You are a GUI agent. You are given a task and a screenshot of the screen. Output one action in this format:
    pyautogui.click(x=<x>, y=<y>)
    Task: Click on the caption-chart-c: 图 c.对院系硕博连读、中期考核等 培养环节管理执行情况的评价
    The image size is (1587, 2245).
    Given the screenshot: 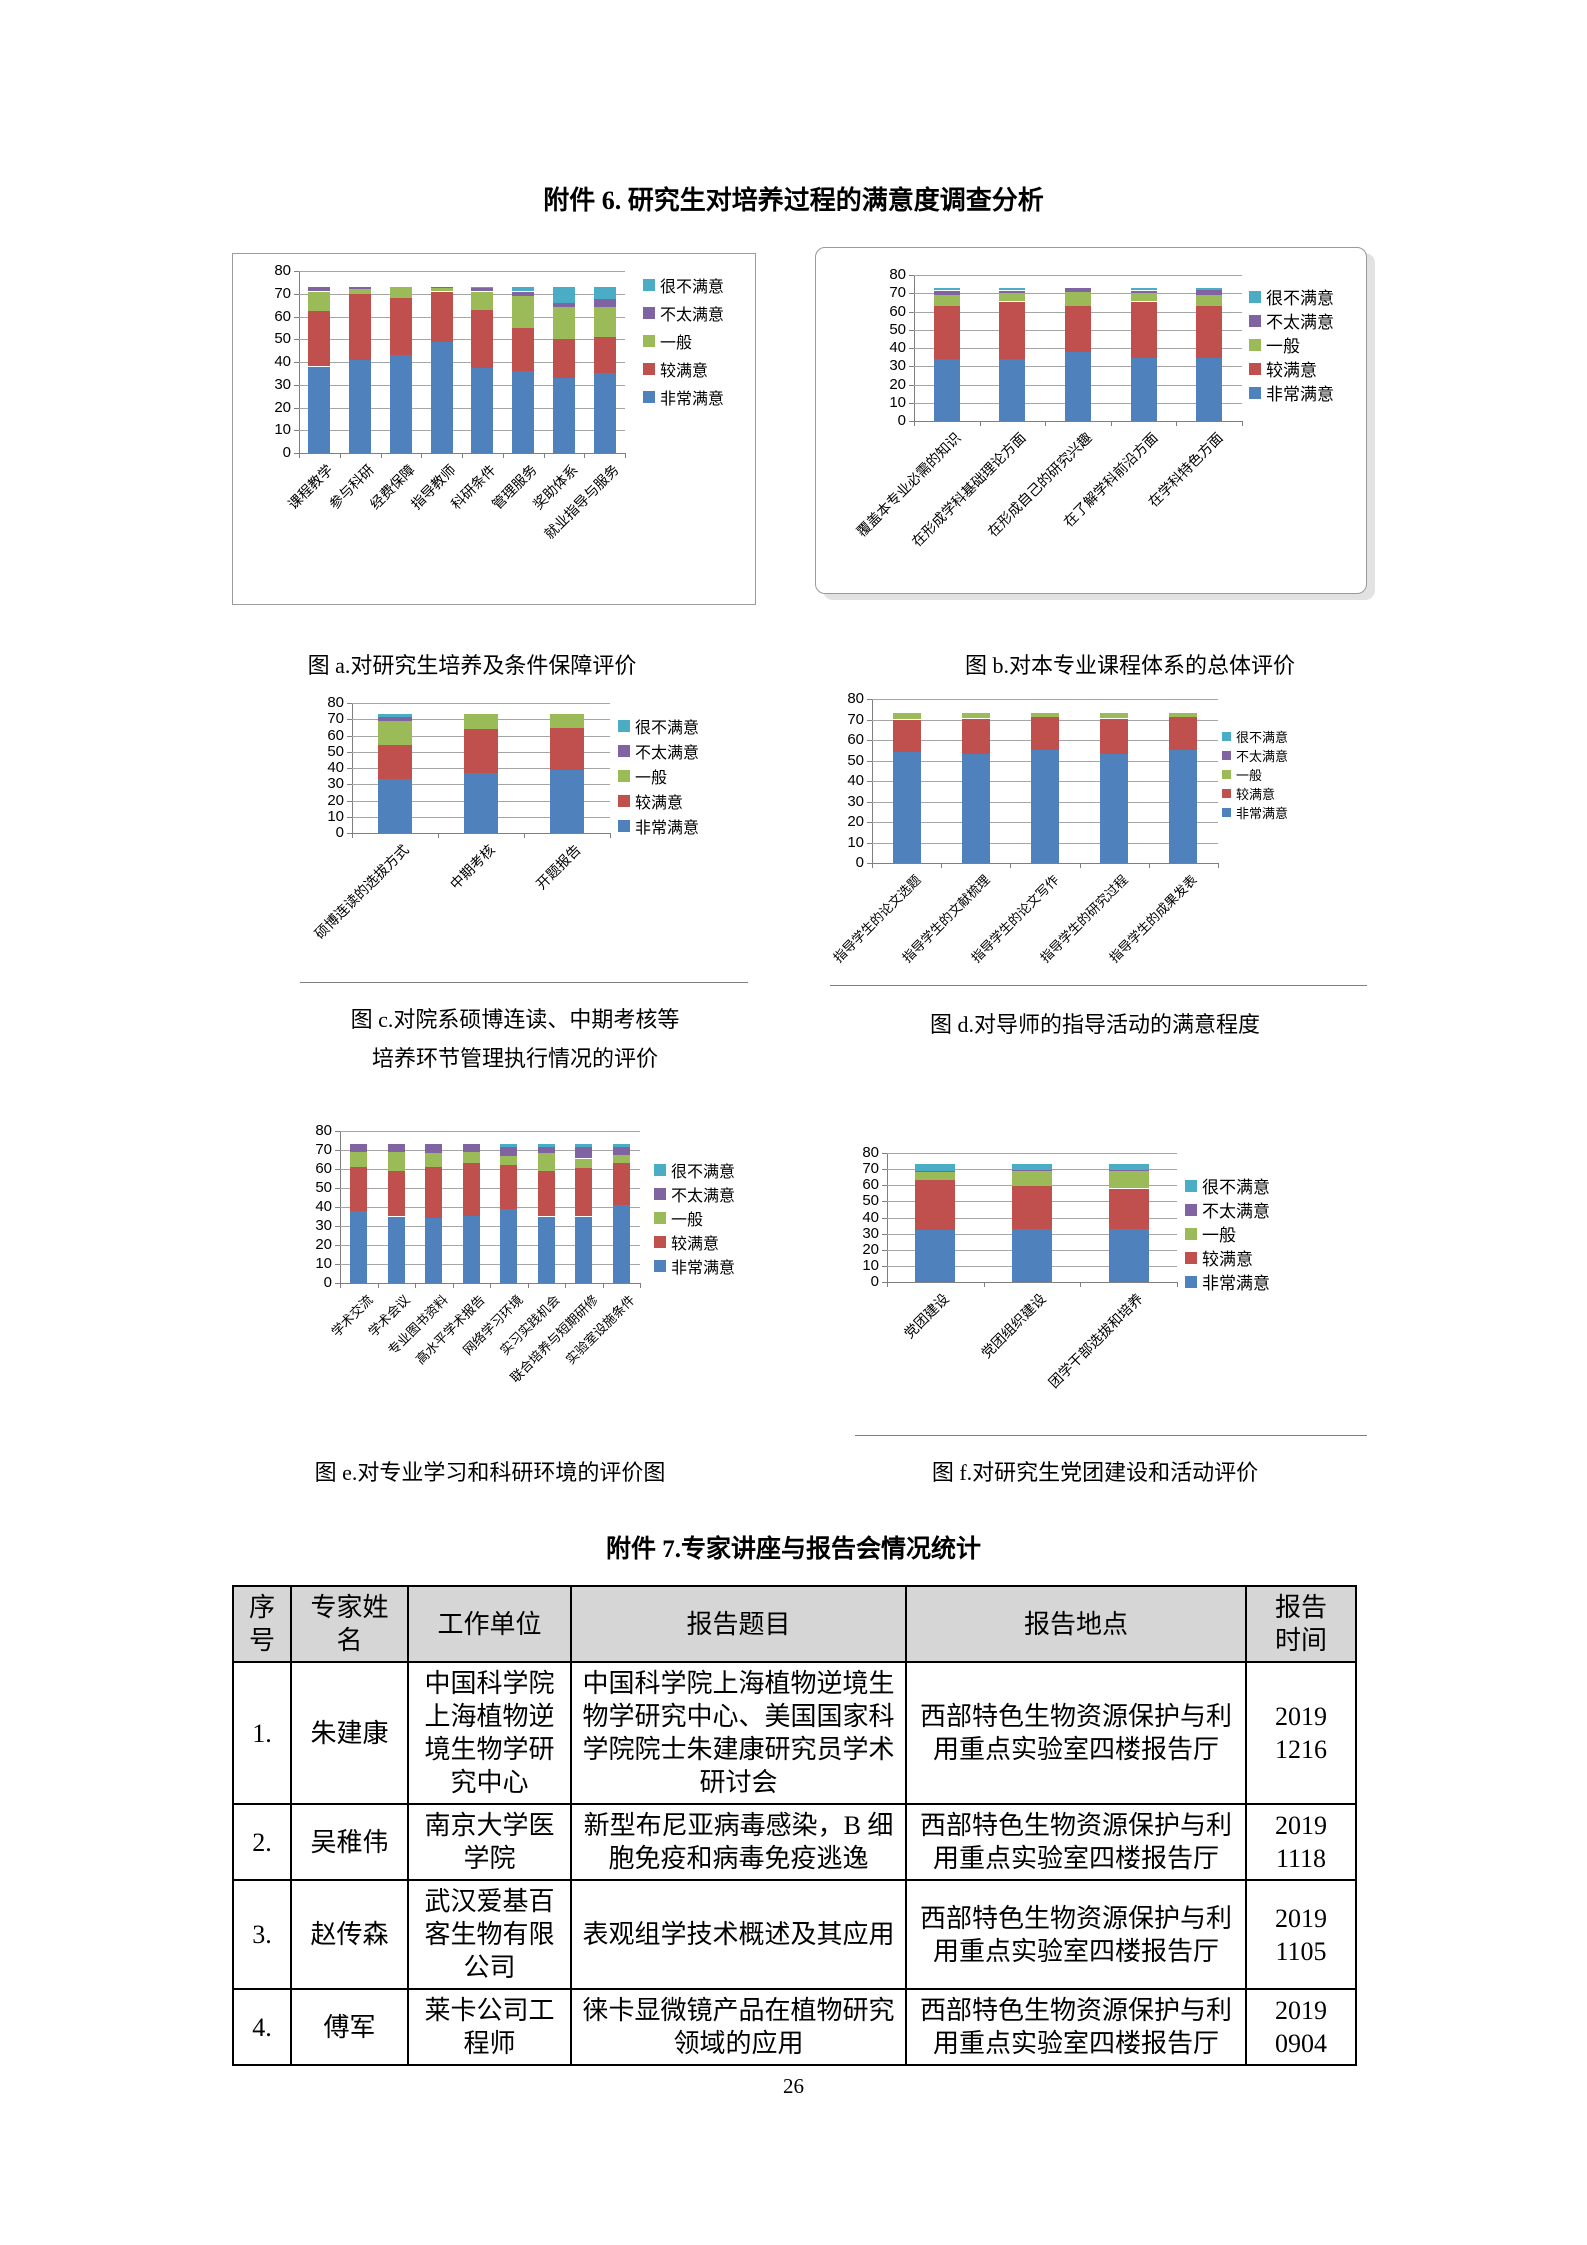 What is the action you would take?
    pyautogui.click(x=515, y=1039)
    